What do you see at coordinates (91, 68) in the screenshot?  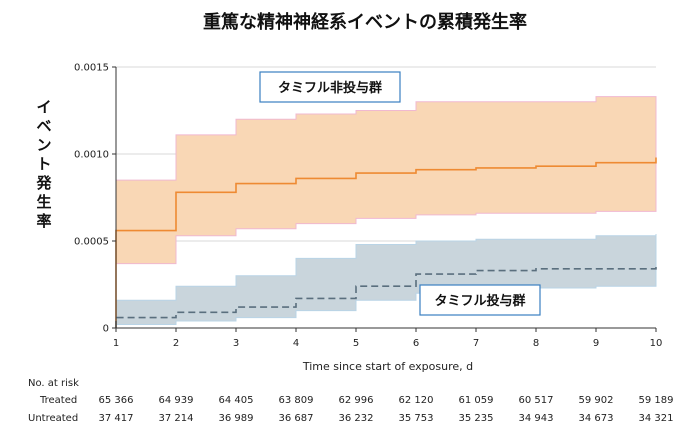 I see `y-tick-label: 0.0015` at bounding box center [91, 68].